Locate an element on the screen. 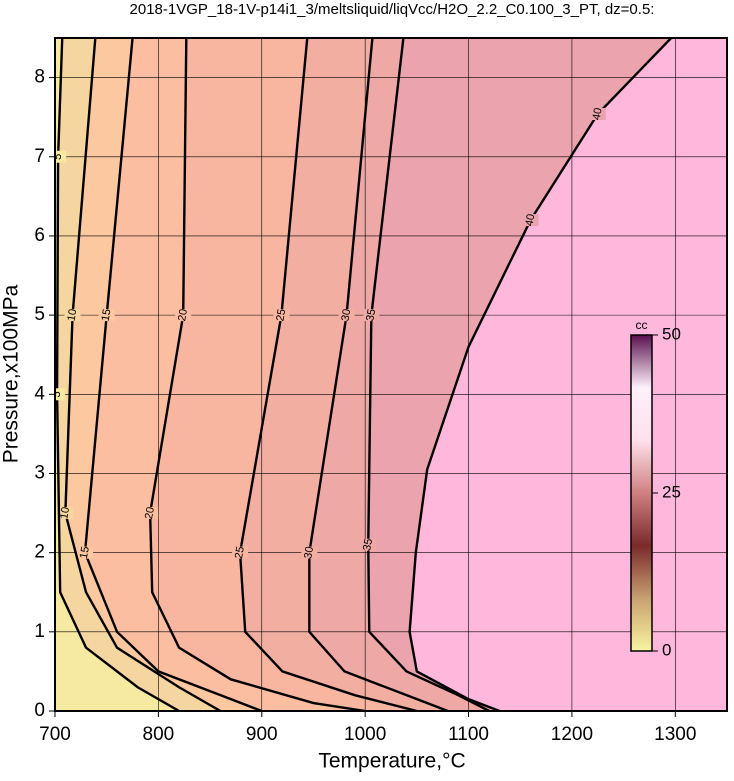  y-tick-label: 1 is located at coordinates (39, 631).